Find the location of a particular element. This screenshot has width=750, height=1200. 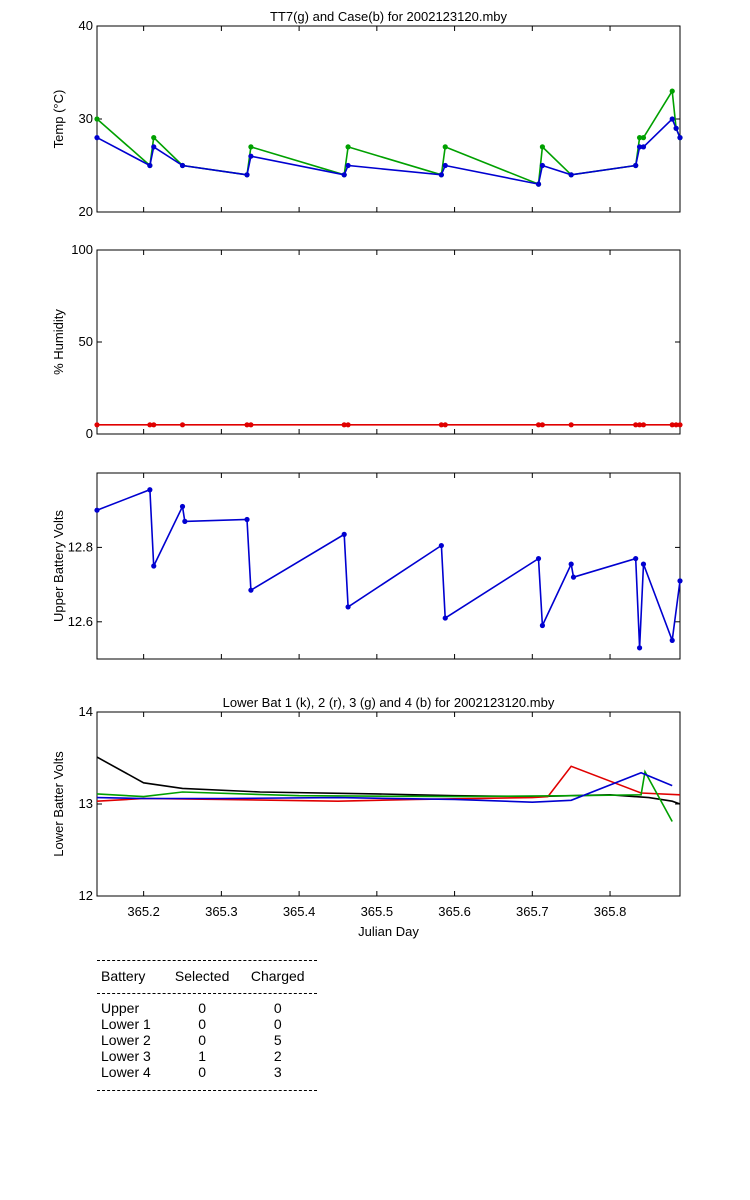

x-tick-label: 365.6 is located at coordinates (454, 911).